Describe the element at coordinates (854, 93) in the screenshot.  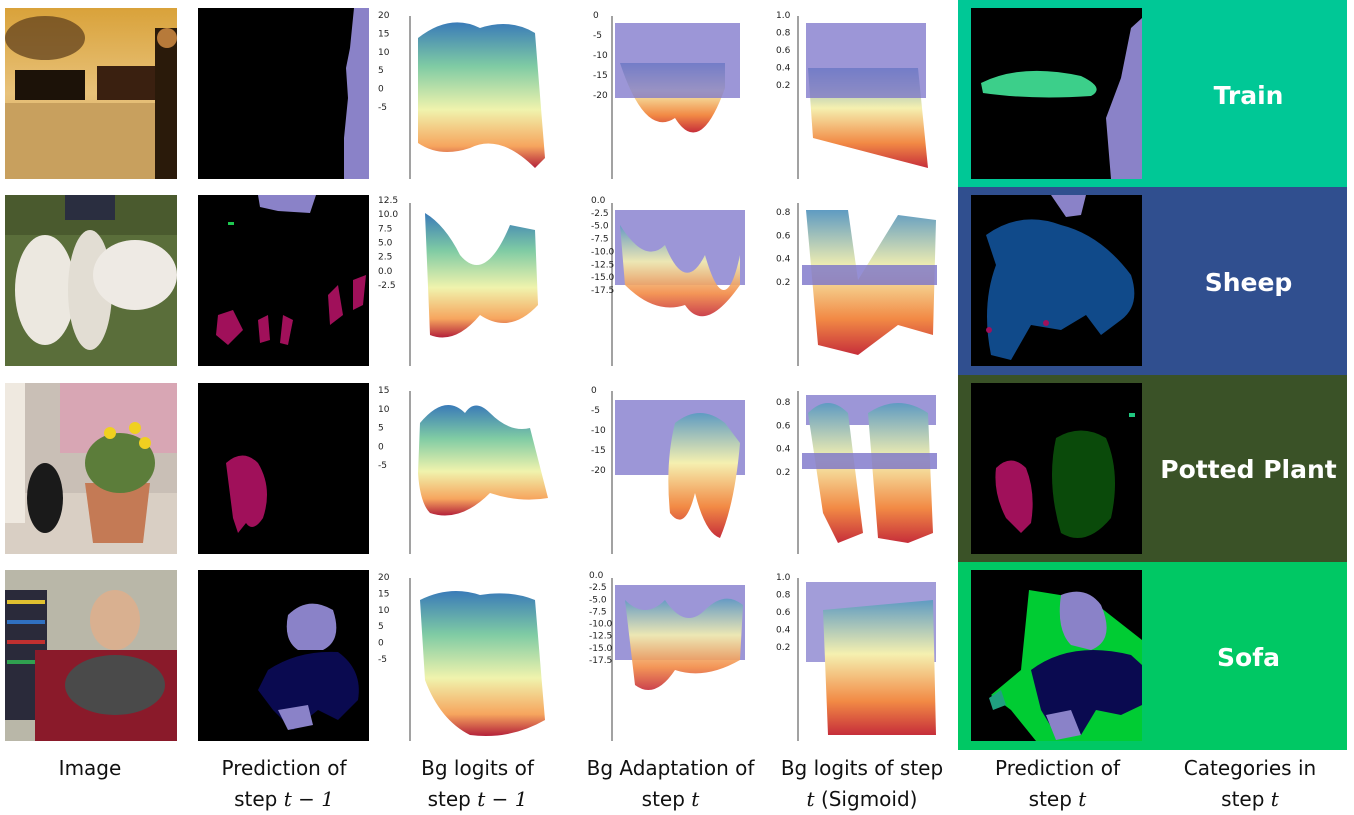
I see `bg-sigmoid-train: 1.0 0.8 0.6 0.4 0.2` at that location.